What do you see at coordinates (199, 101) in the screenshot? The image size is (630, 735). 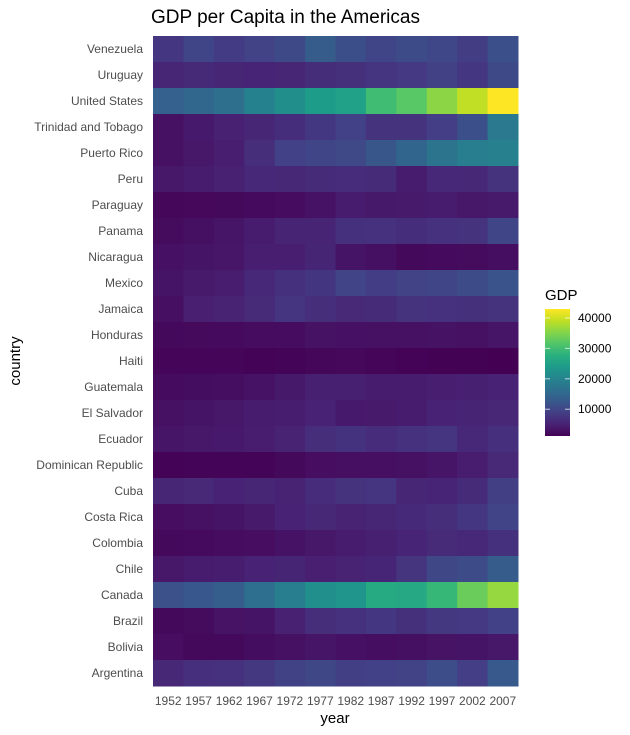 I see `heatmap-cell-united-states-1957` at bounding box center [199, 101].